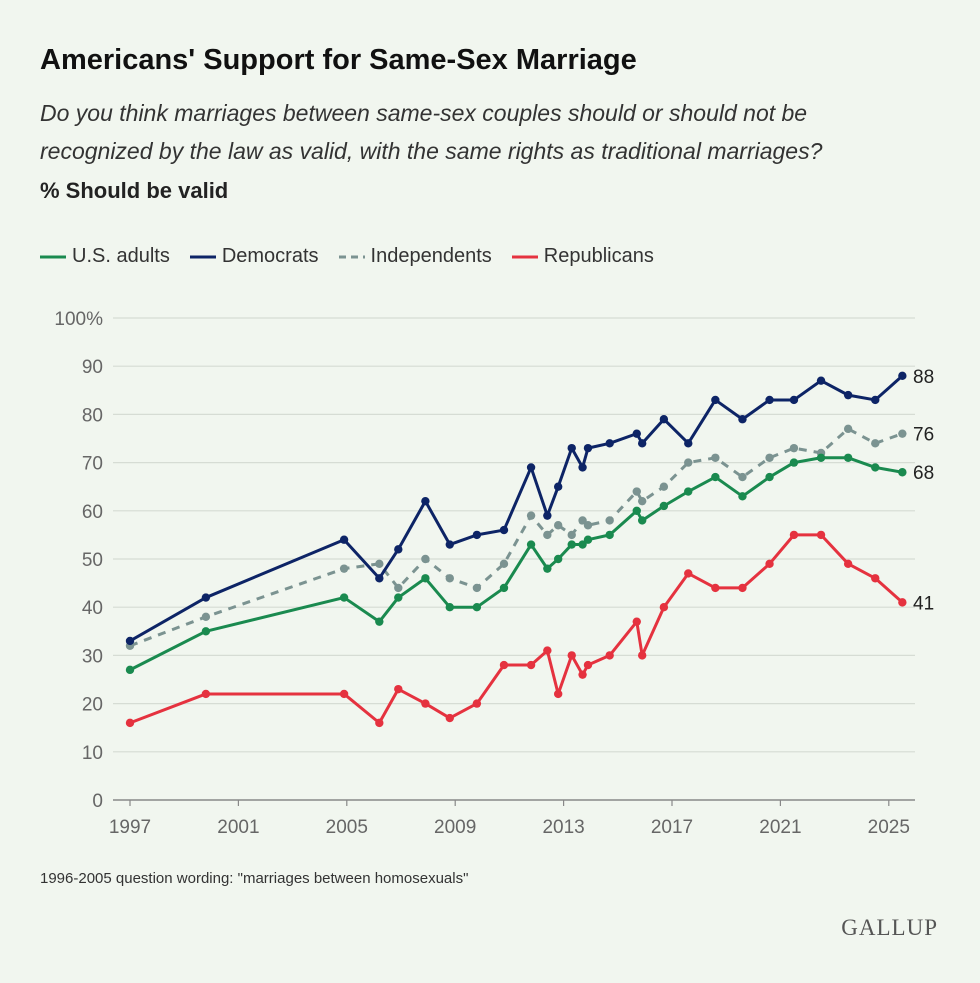  What do you see at coordinates (92, 415) in the screenshot?
I see `y-tick-label: 80` at bounding box center [92, 415].